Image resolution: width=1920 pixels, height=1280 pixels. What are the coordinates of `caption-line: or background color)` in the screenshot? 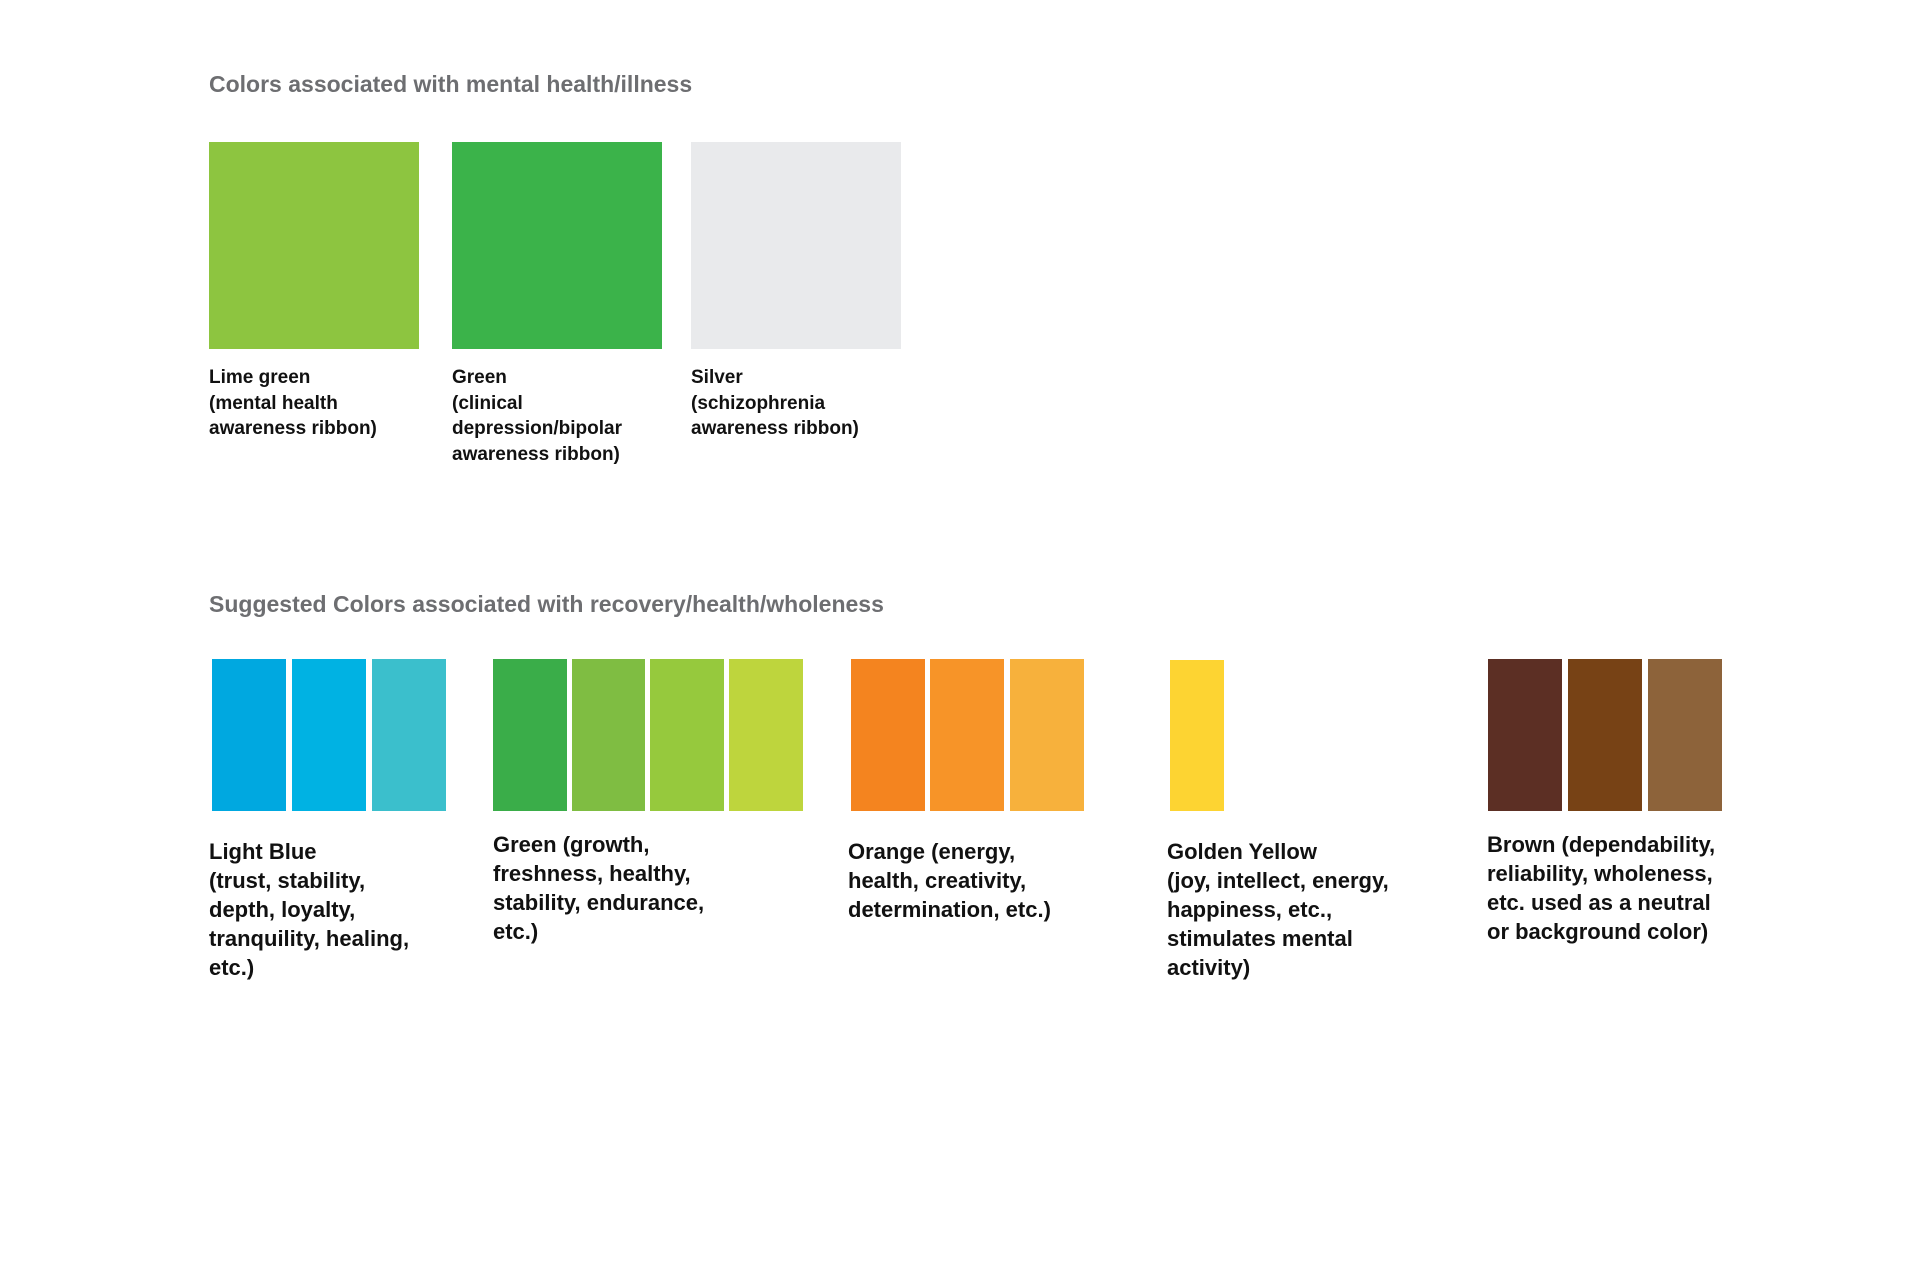 It's located at (1598, 931).